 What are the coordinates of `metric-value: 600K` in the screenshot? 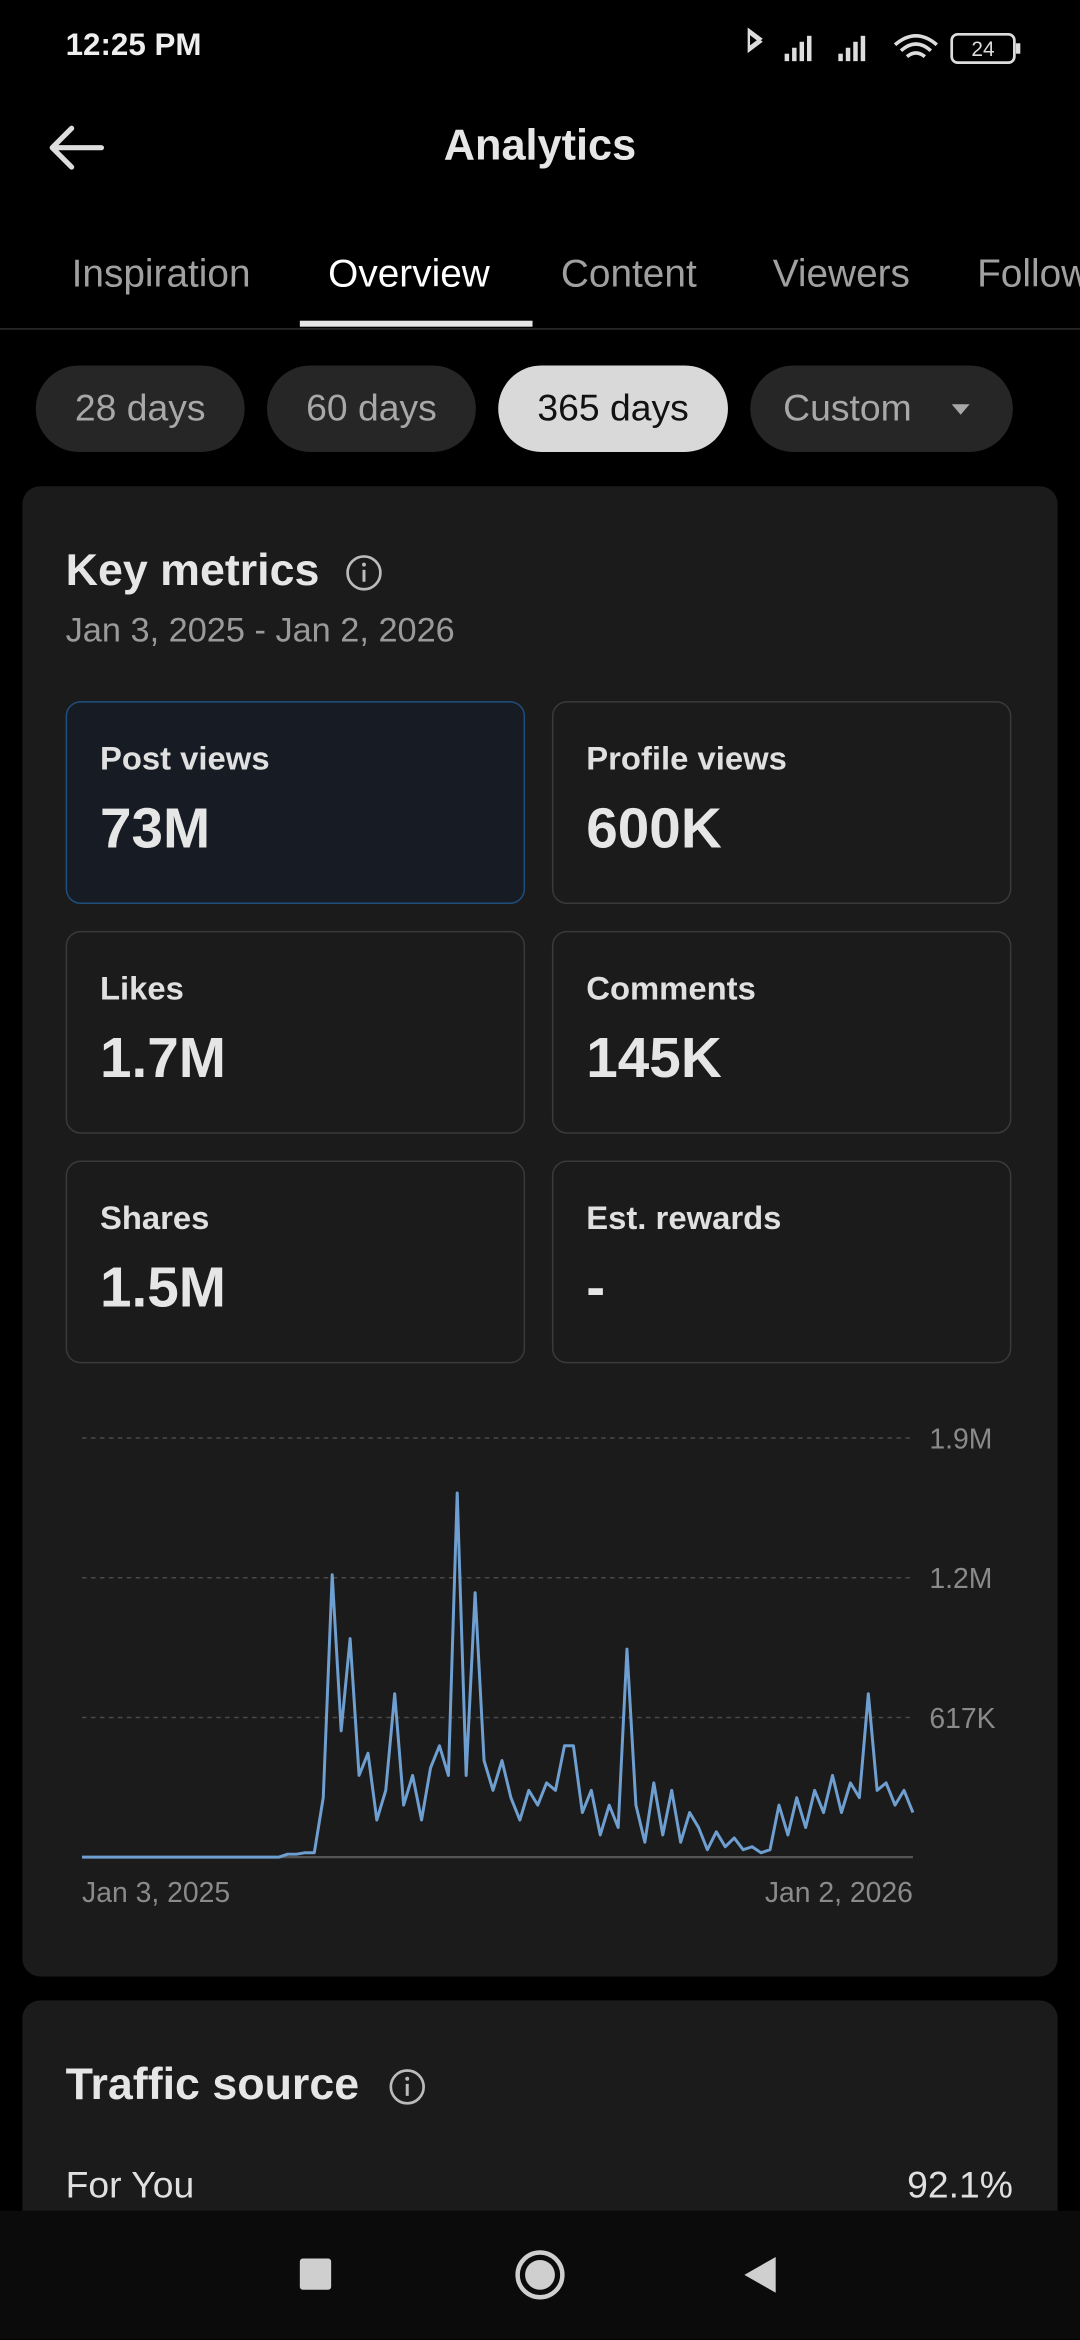 It's located at (654, 829).